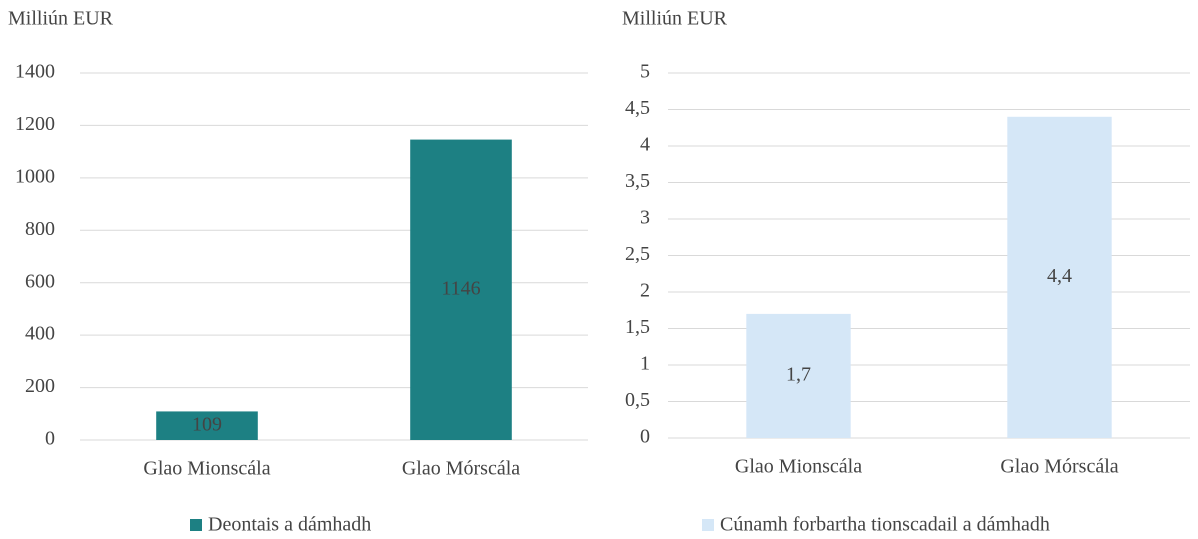 The image size is (1198, 539). Describe the element at coordinates (885, 525) in the screenshot. I see `legend-label: Cúnamh forbartha tionscadail a dámhadh` at that location.